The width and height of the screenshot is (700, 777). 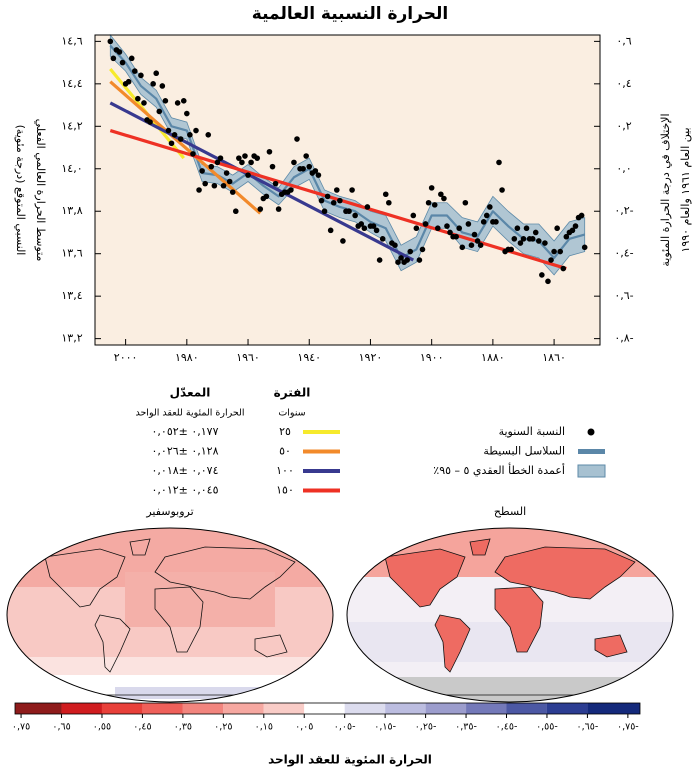 I want to click on y2-tick-label: ٠,٦, so click(x=623, y=40).